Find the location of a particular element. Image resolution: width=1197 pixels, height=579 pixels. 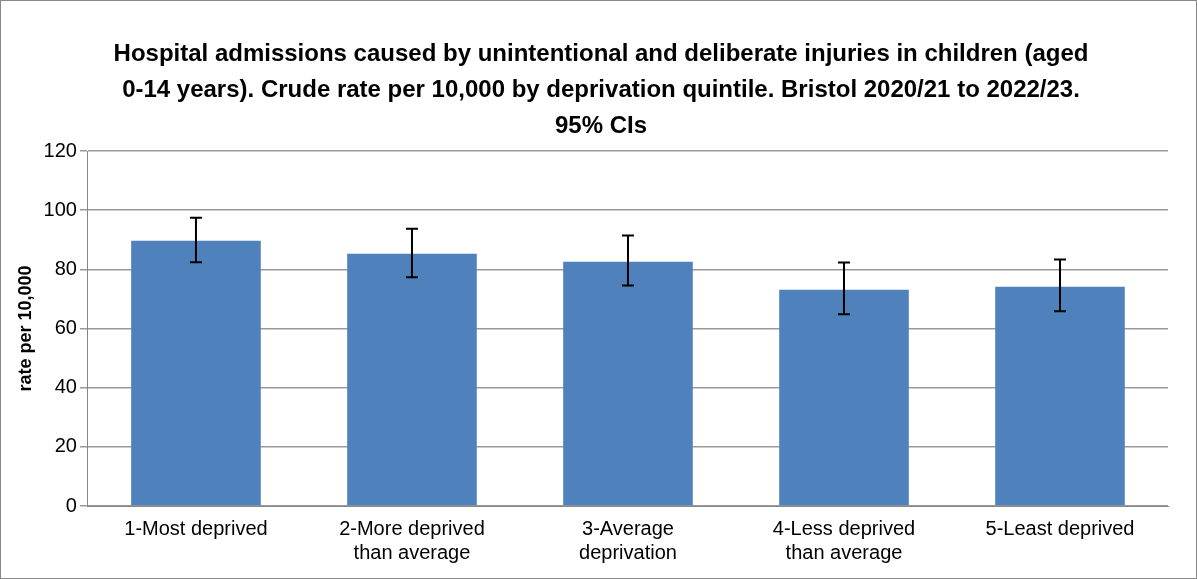

x-tick-label: 2-More deprived than average is located at coordinates (412, 539).